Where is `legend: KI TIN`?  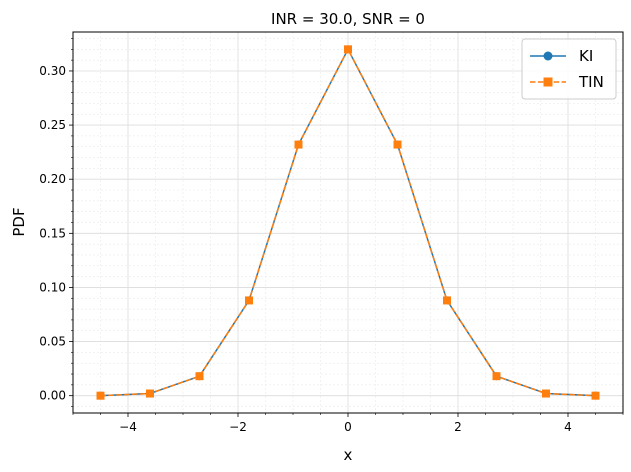 legend: KI TIN is located at coordinates (569, 69).